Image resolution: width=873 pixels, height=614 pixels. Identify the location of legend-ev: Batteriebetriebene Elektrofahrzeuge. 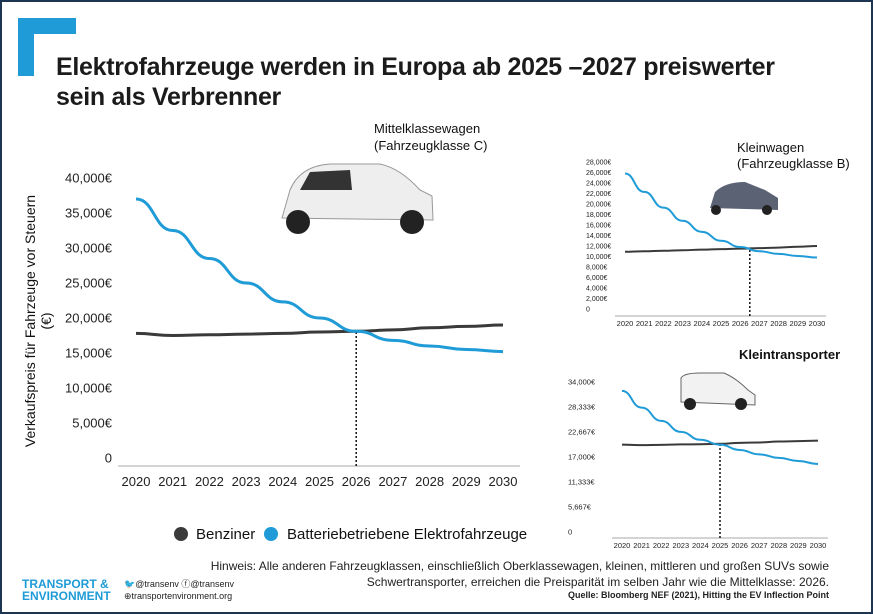
(407, 534).